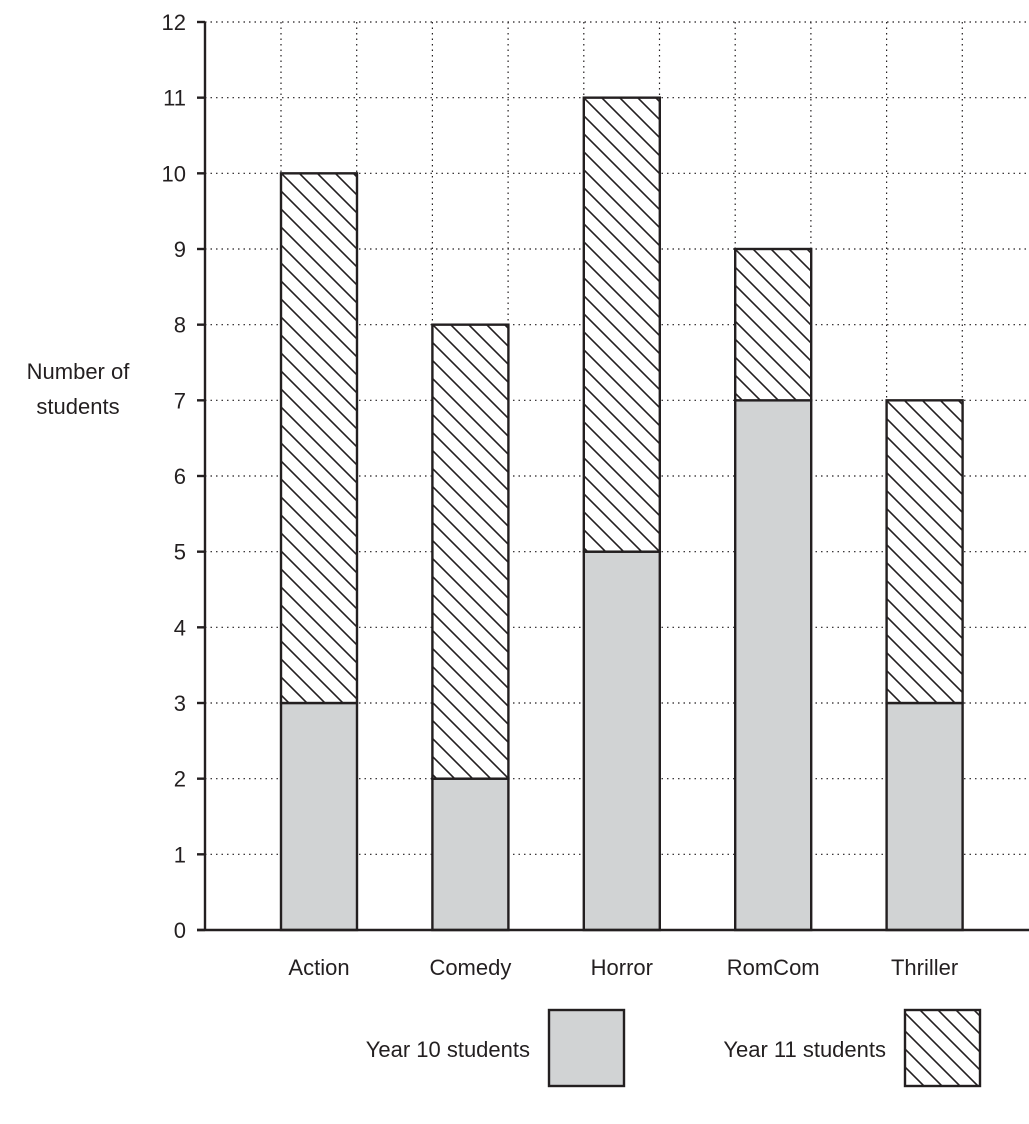 Image resolution: width=1029 pixels, height=1124 pixels. Describe the element at coordinates (586, 1048) in the screenshot. I see `legend-swatch-year-10-students` at that location.